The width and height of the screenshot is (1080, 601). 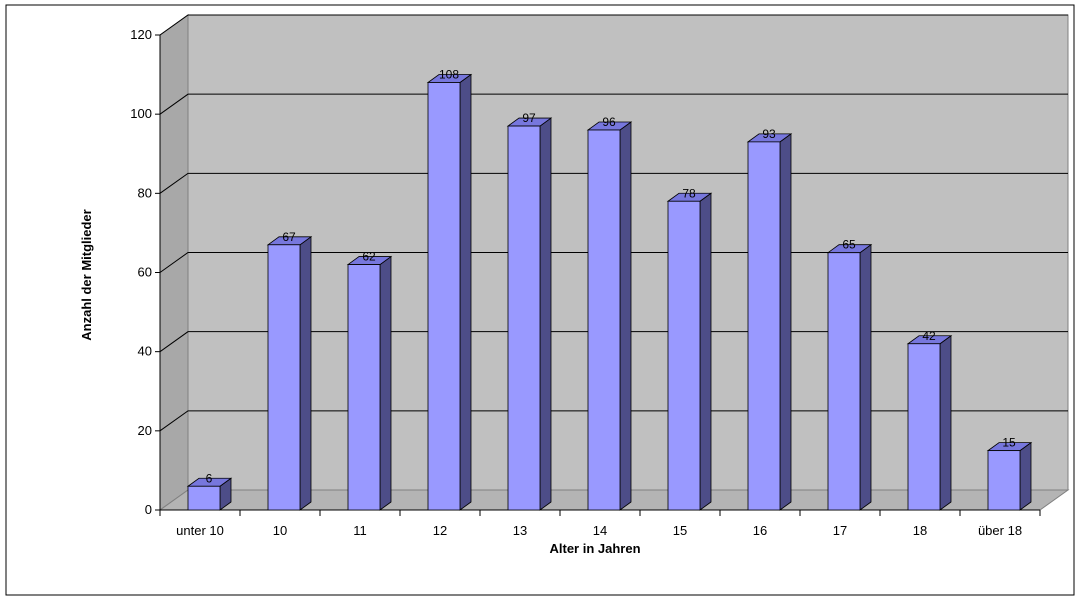 What do you see at coordinates (680, 530) in the screenshot?
I see `x-tick-label: 15` at bounding box center [680, 530].